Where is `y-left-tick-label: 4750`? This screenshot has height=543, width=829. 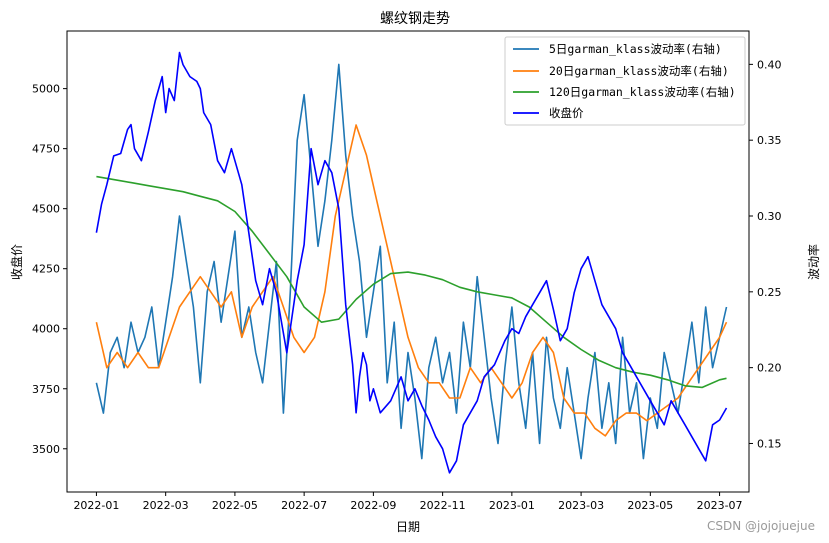 y-left-tick-label: 4750 is located at coordinates (46, 149).